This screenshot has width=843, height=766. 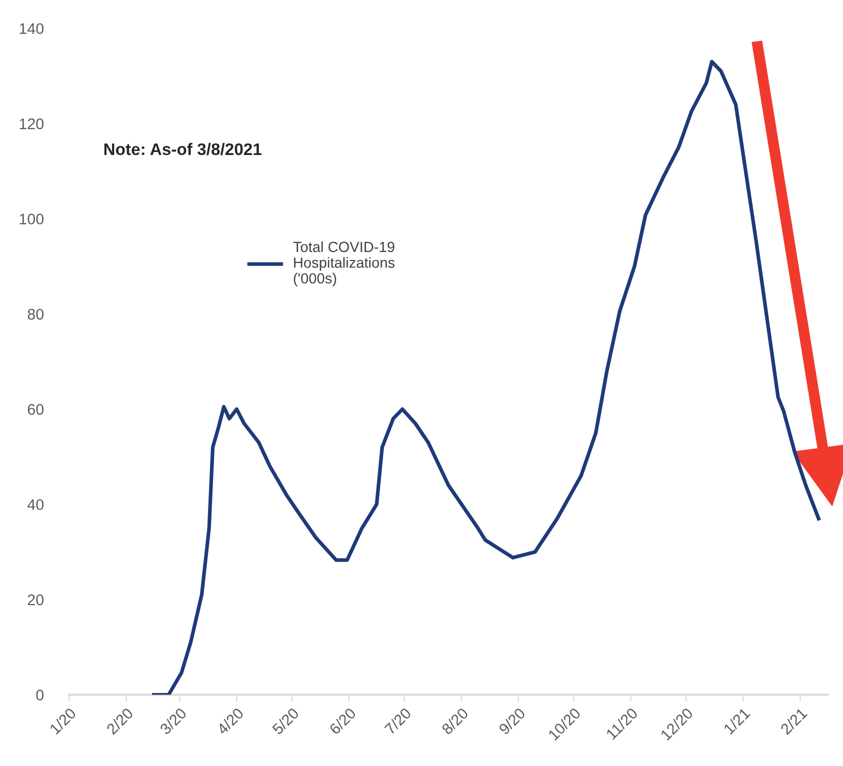 What do you see at coordinates (32, 28) in the screenshot?
I see `y-tick-label: 140` at bounding box center [32, 28].